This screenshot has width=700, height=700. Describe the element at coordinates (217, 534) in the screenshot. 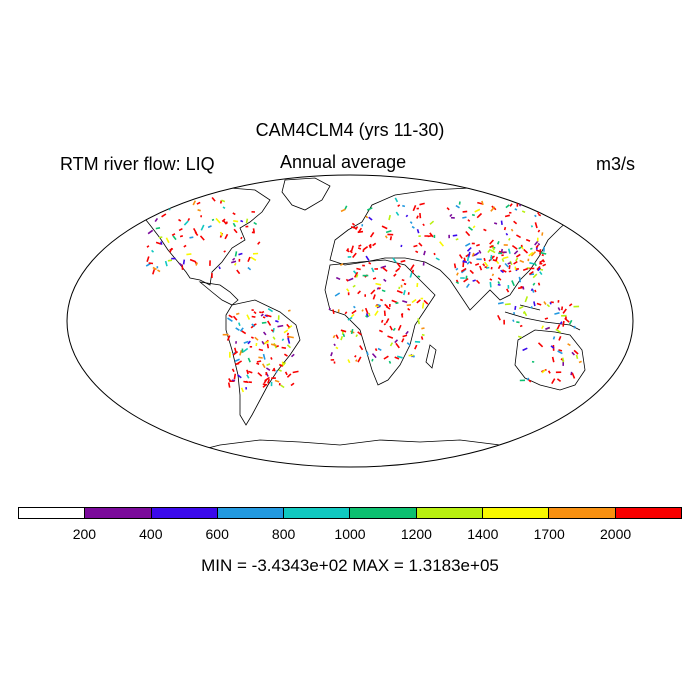

I see `colorbar-tick-label: 600` at that location.